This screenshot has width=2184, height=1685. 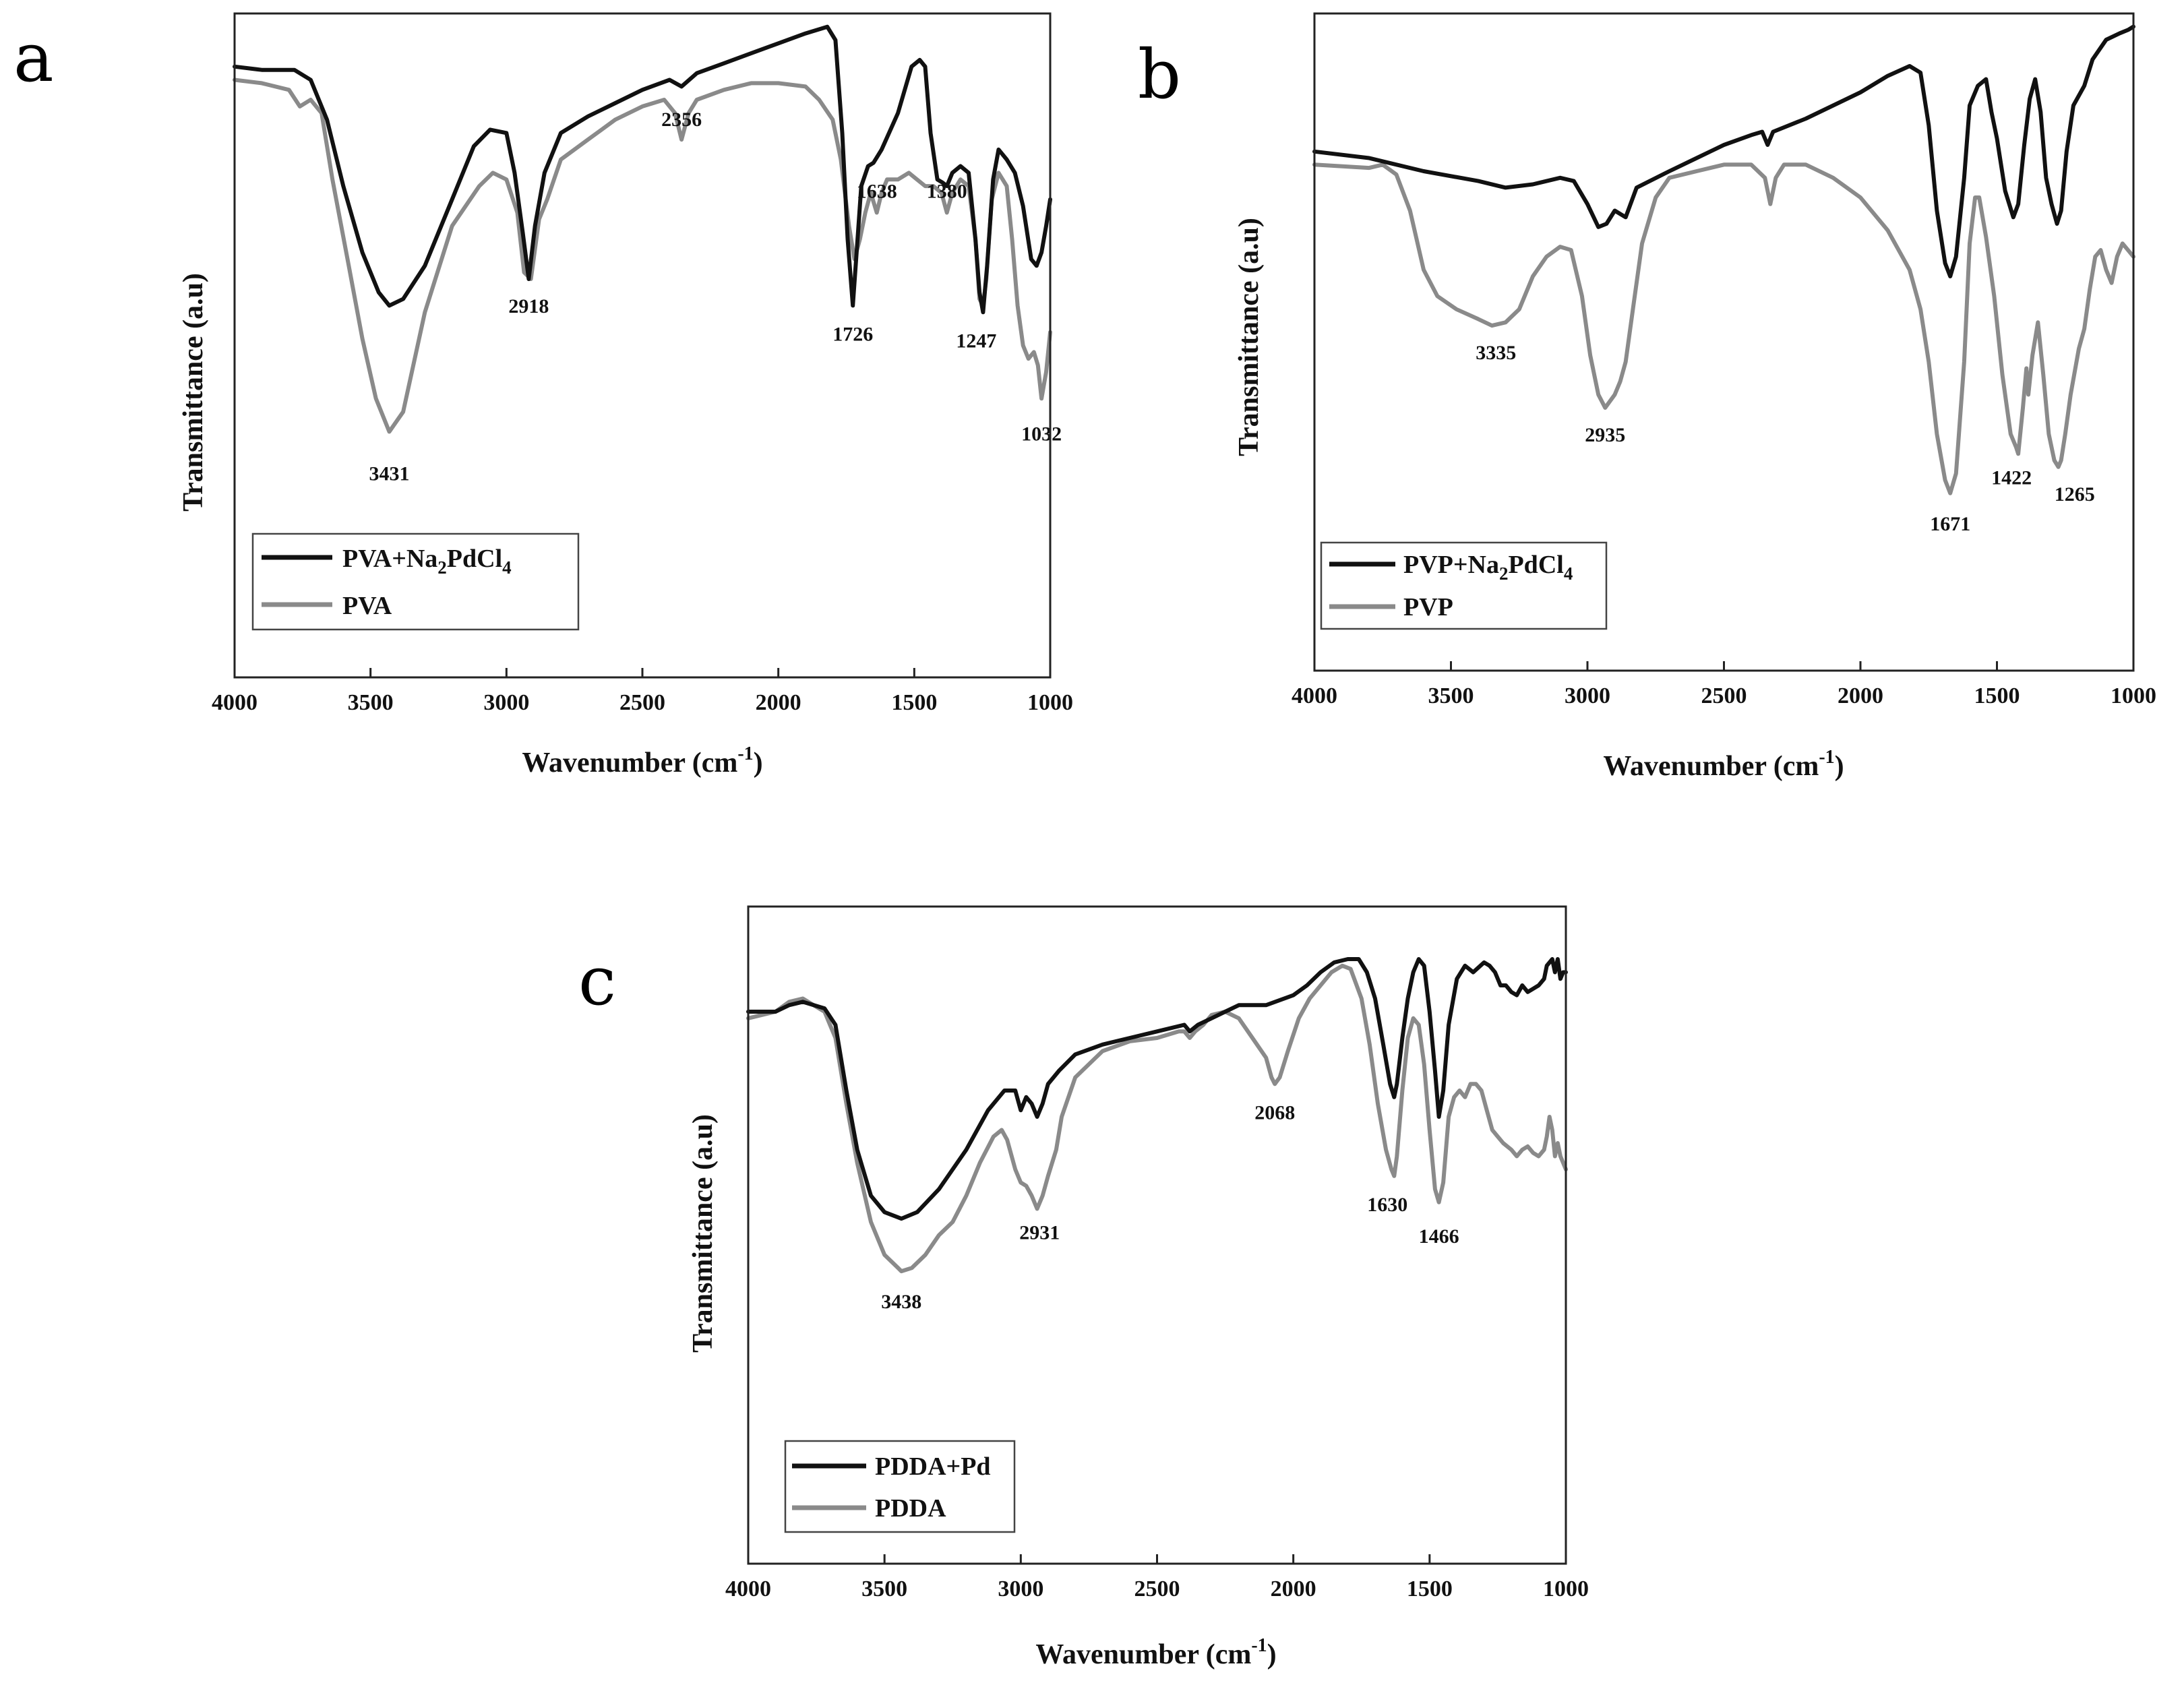 I want to click on y-axis-label-b: Transmittance (a.u), so click(x=1249, y=337).